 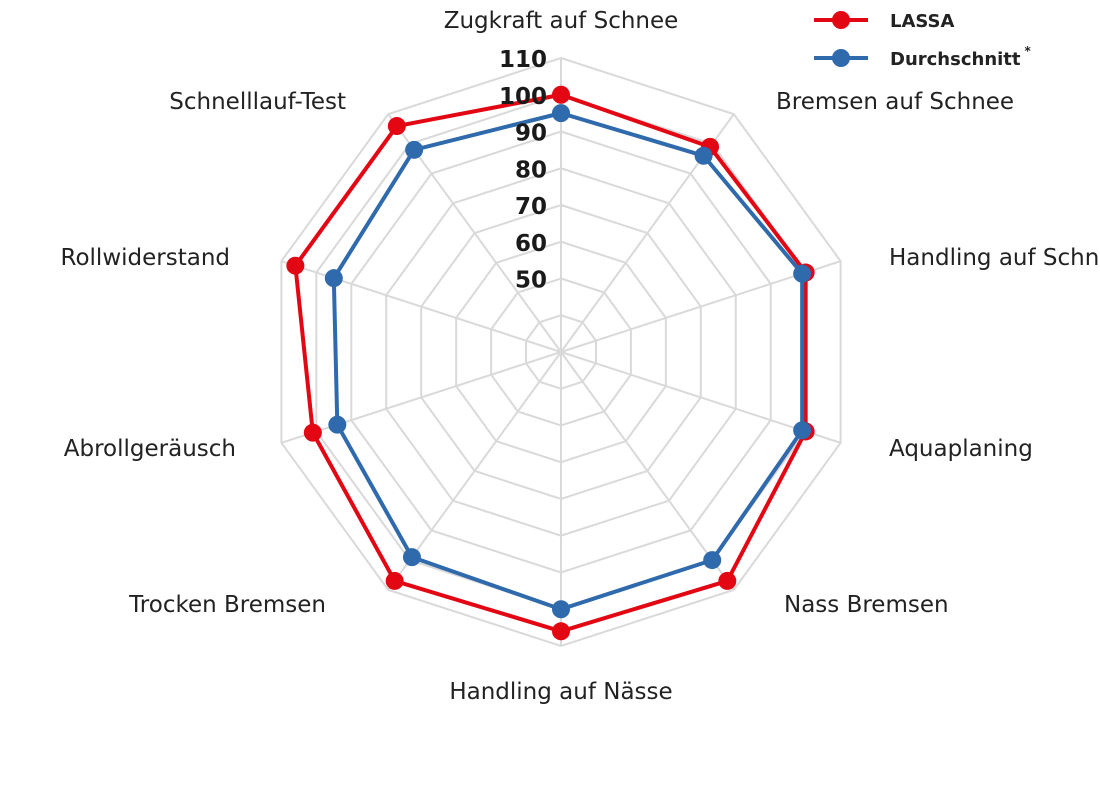 What do you see at coordinates (895, 102) in the screenshot?
I see `category-label: Bremsen auf Schnee` at bounding box center [895, 102].